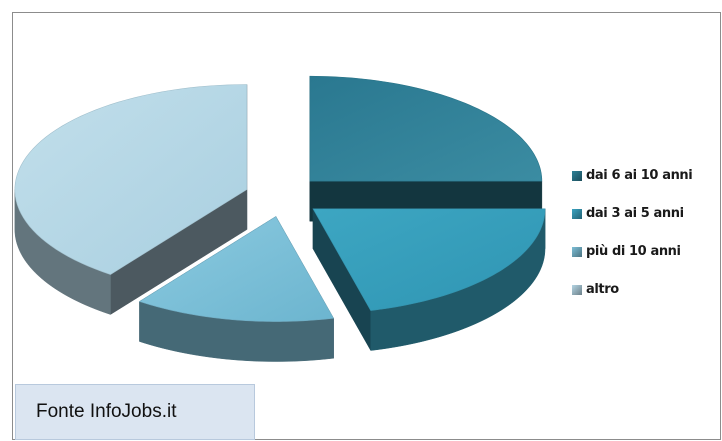  I want to click on legend-item: dai 6 ai 10 anni, so click(644, 177).